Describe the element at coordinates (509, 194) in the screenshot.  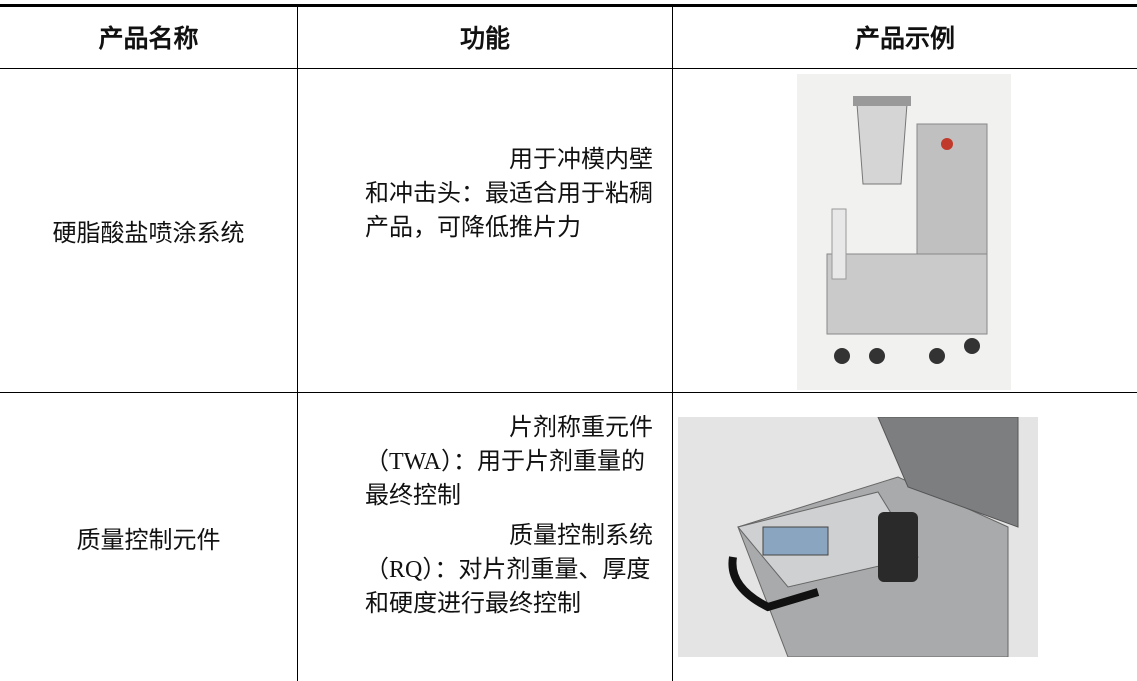
I see `function-text: 用于冲模内壁和冲击头：最适合用于粘稠产品，可降低推片力` at that location.